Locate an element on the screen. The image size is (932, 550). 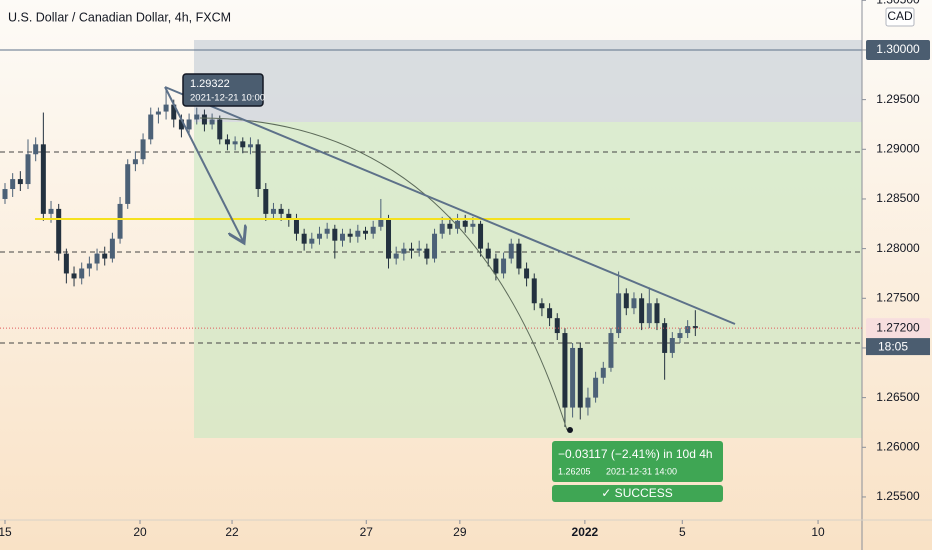
currency: CAD is located at coordinates (900, 16).